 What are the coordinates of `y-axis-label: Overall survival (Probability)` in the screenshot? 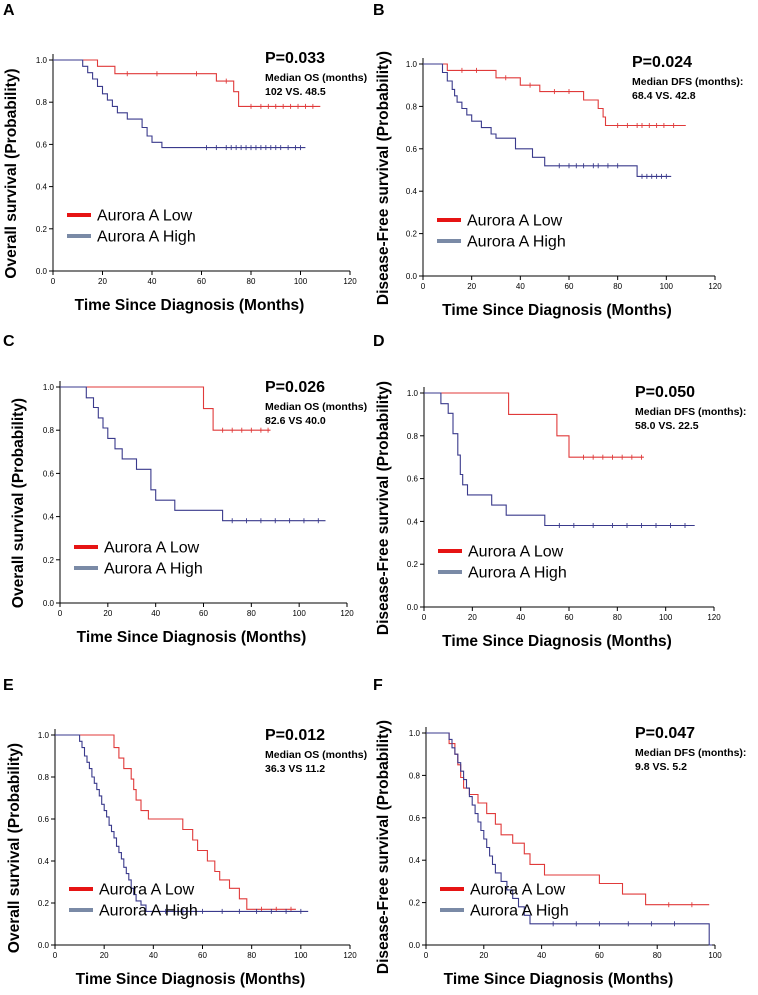 It's located at (14, 848).